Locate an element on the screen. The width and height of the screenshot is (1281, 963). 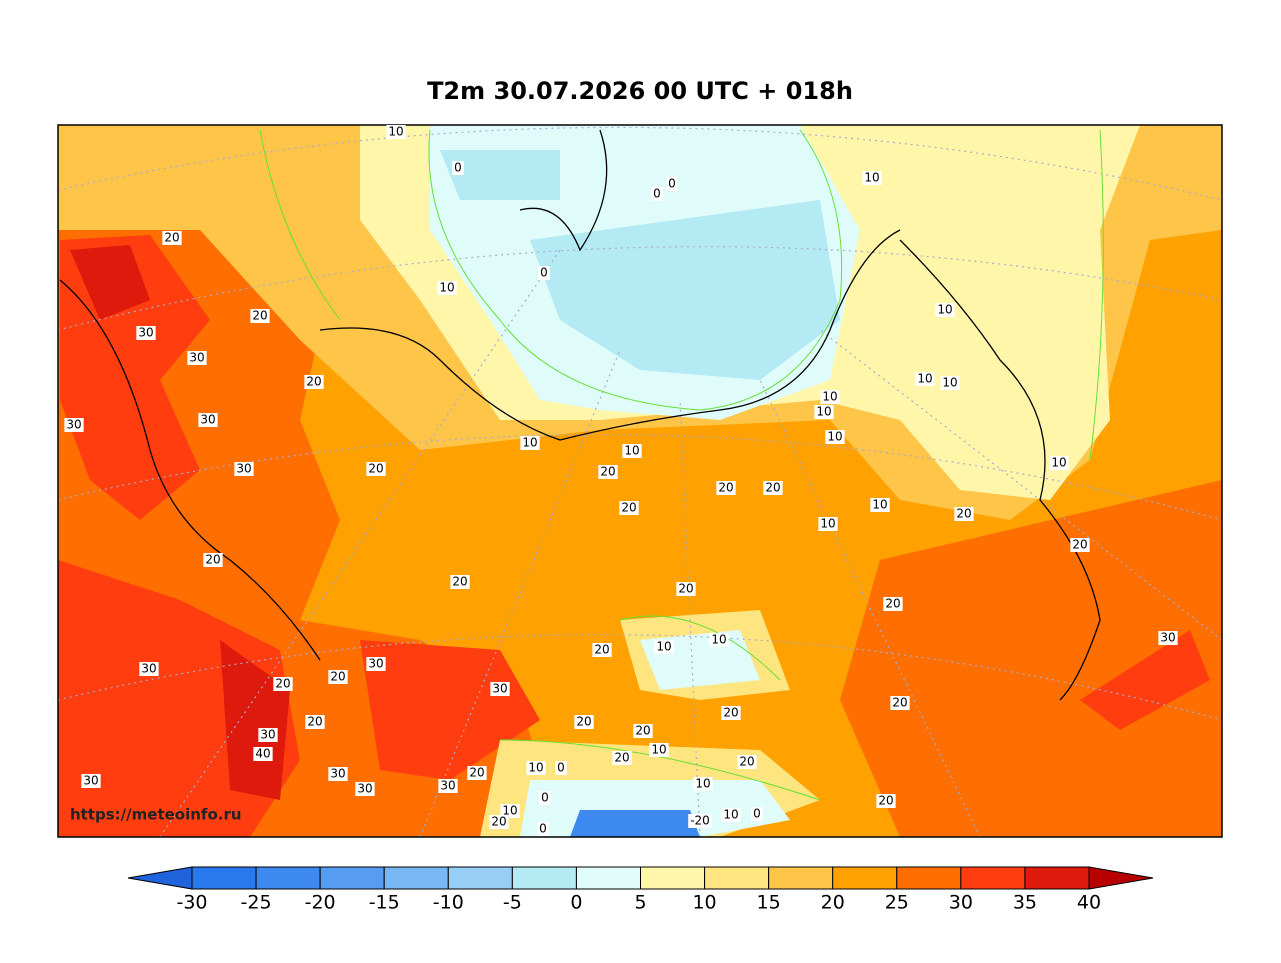
hot-east is located at coordinates (1031, 658).